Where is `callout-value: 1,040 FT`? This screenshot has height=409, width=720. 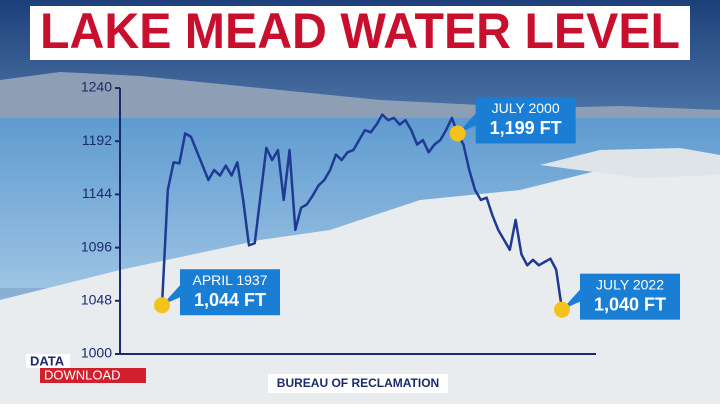
callout-value: 1,040 FT is located at coordinates (630, 304).